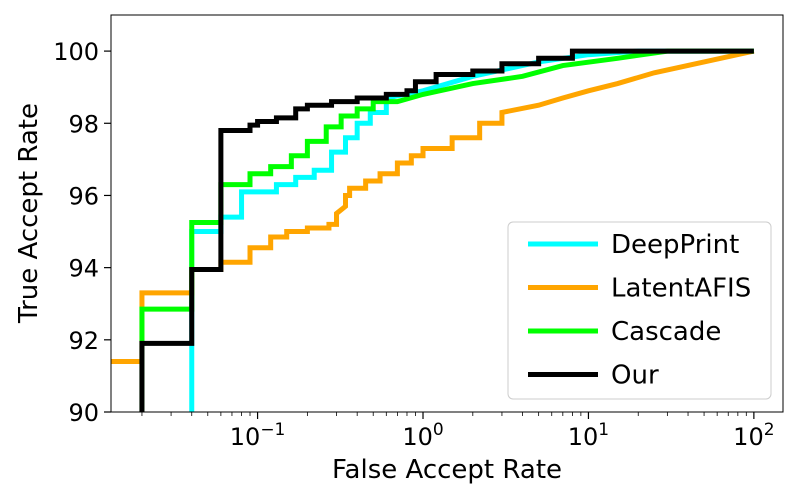  I want to click on y-tick-label: 90, so click(83, 413).